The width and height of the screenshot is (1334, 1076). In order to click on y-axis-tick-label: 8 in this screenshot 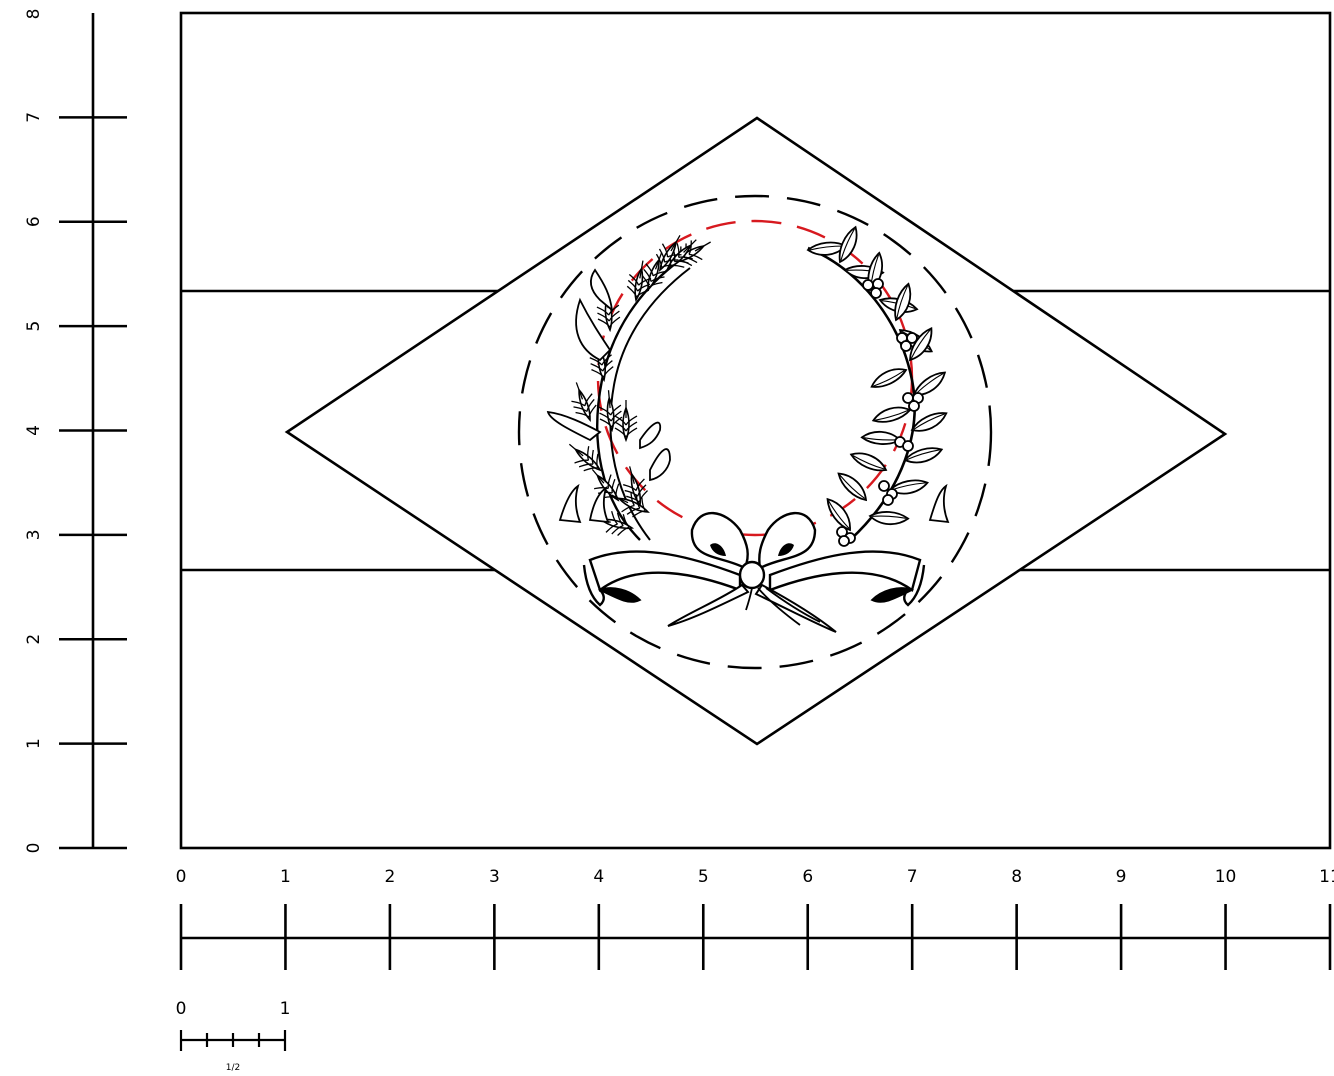, I will do `click(34, 14)`.